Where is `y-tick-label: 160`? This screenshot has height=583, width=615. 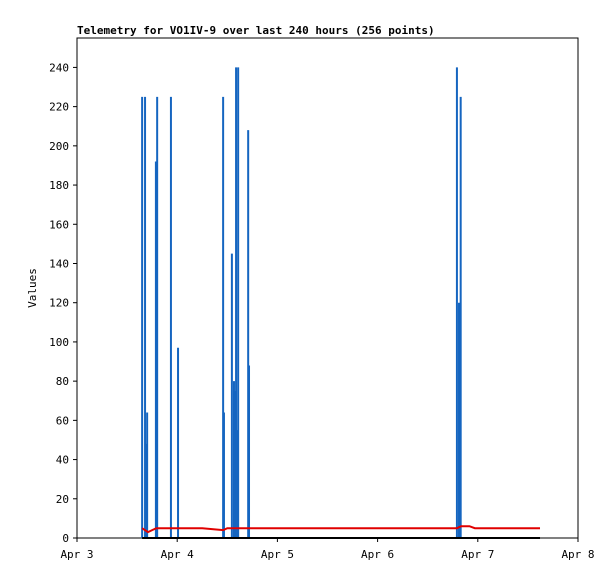
y-tick-label: 160 is located at coordinates (59, 224).